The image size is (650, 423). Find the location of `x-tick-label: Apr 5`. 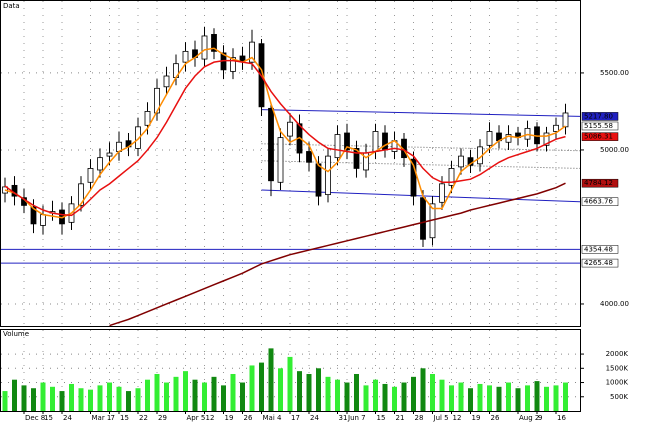

x-tick-label: Apr 5 is located at coordinates (196, 418).